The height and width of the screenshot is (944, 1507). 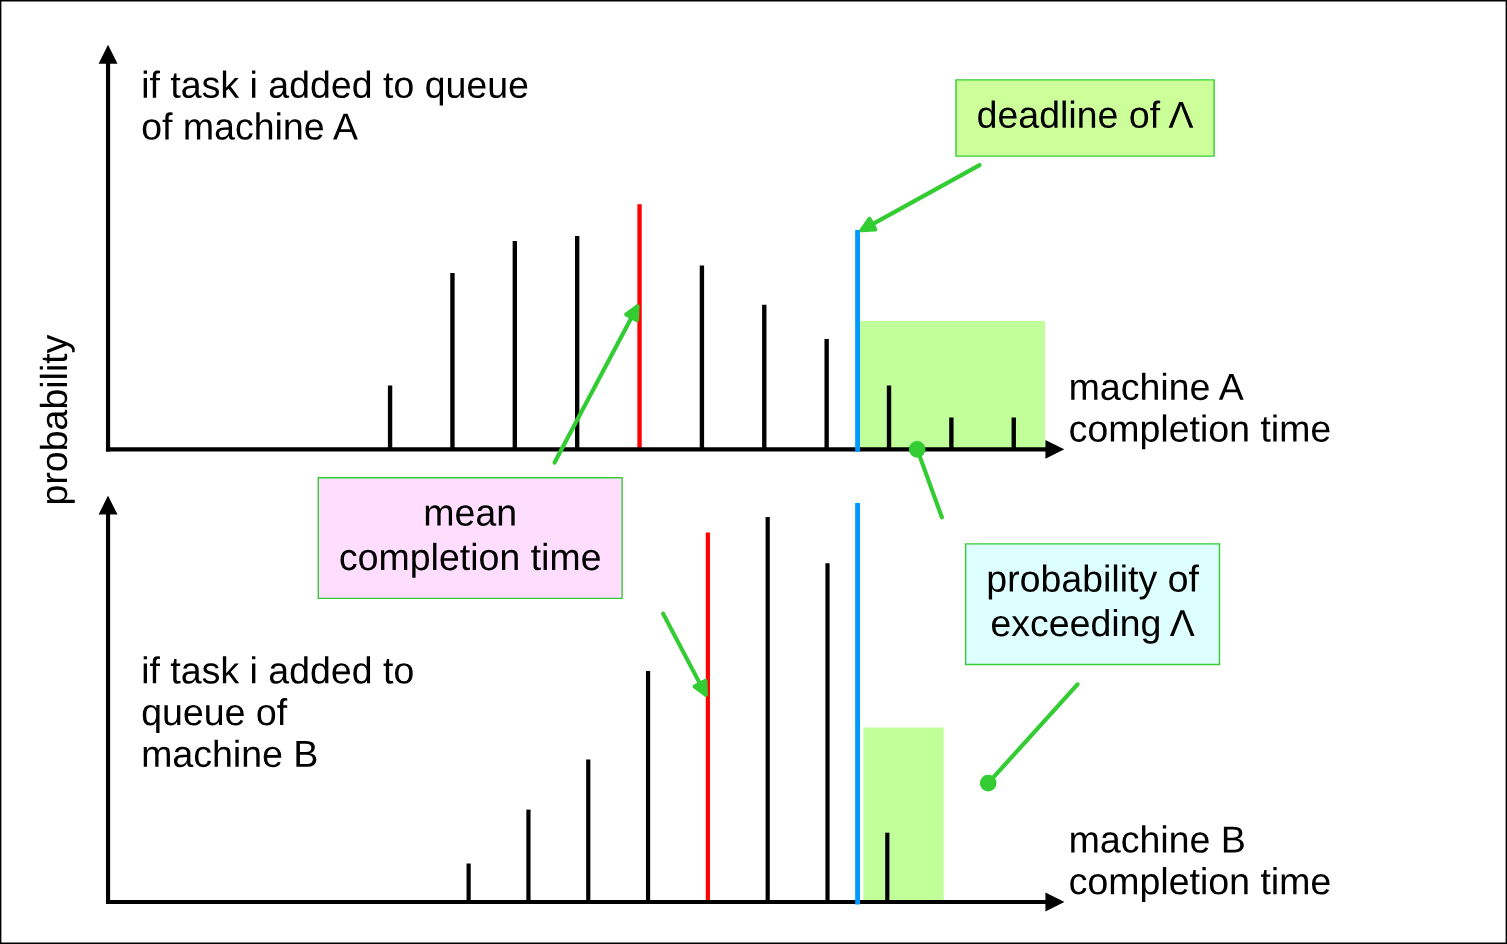 What do you see at coordinates (335, 105) in the screenshot?
I see `chart-title: if task i added to queue of machine A` at bounding box center [335, 105].